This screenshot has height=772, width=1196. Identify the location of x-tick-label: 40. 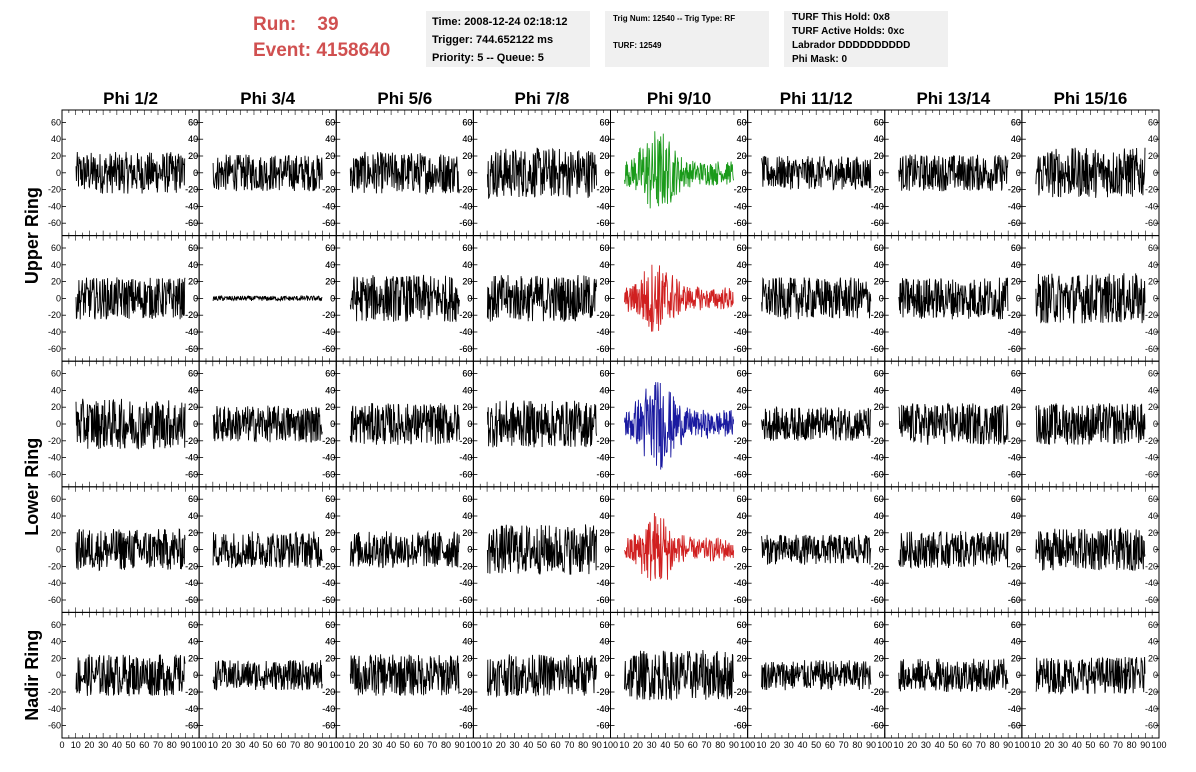
(391, 745).